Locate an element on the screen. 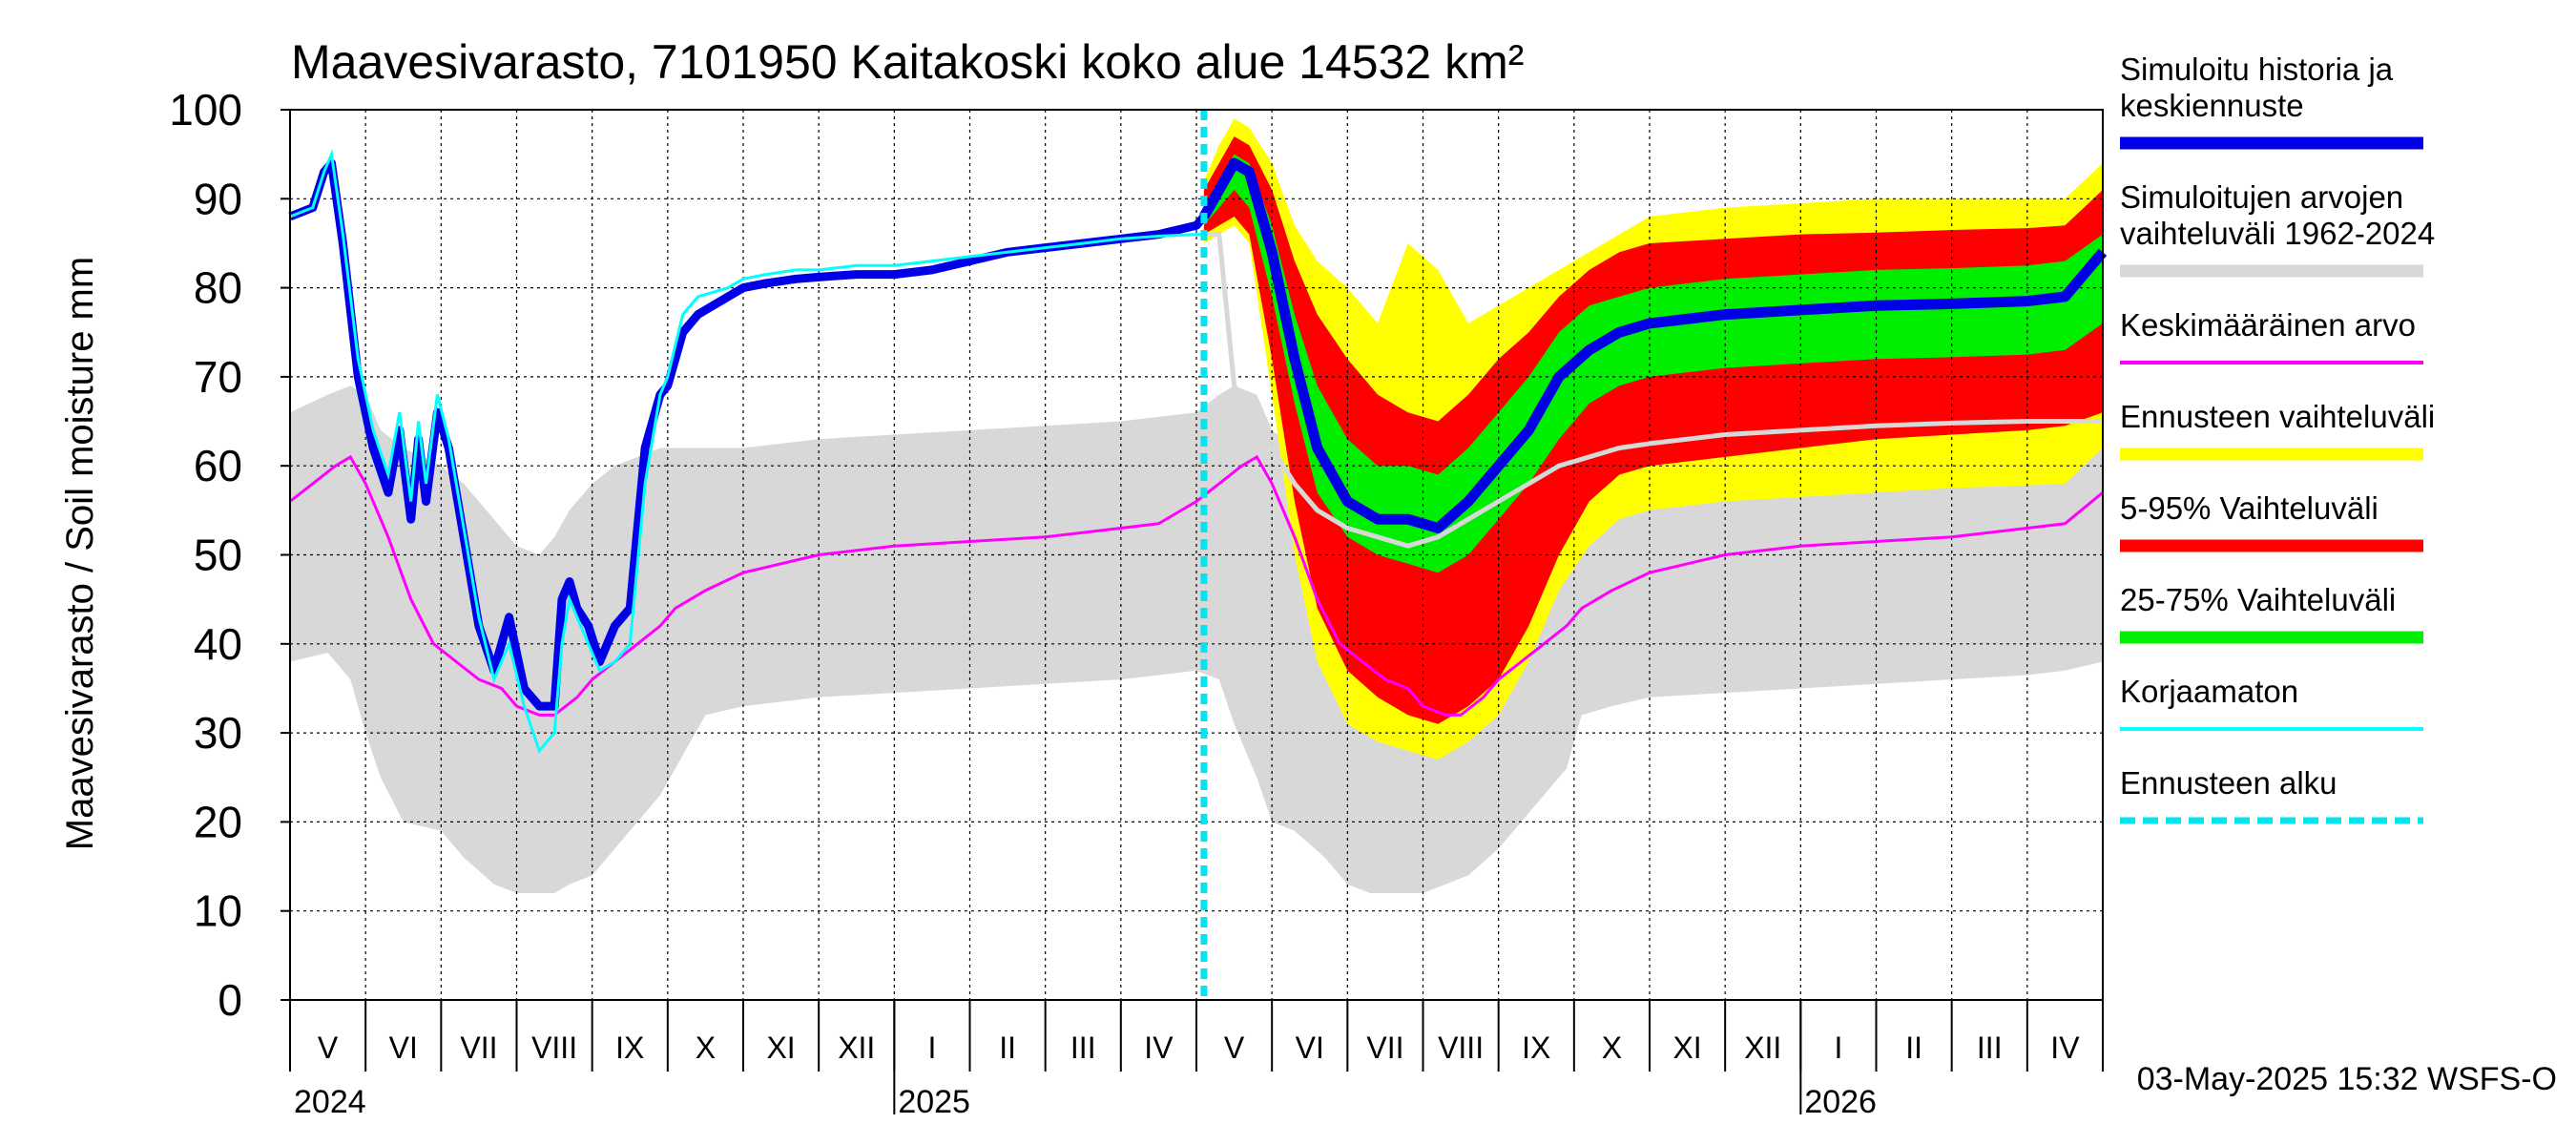  y-tick-label: 0 is located at coordinates (230, 1000).